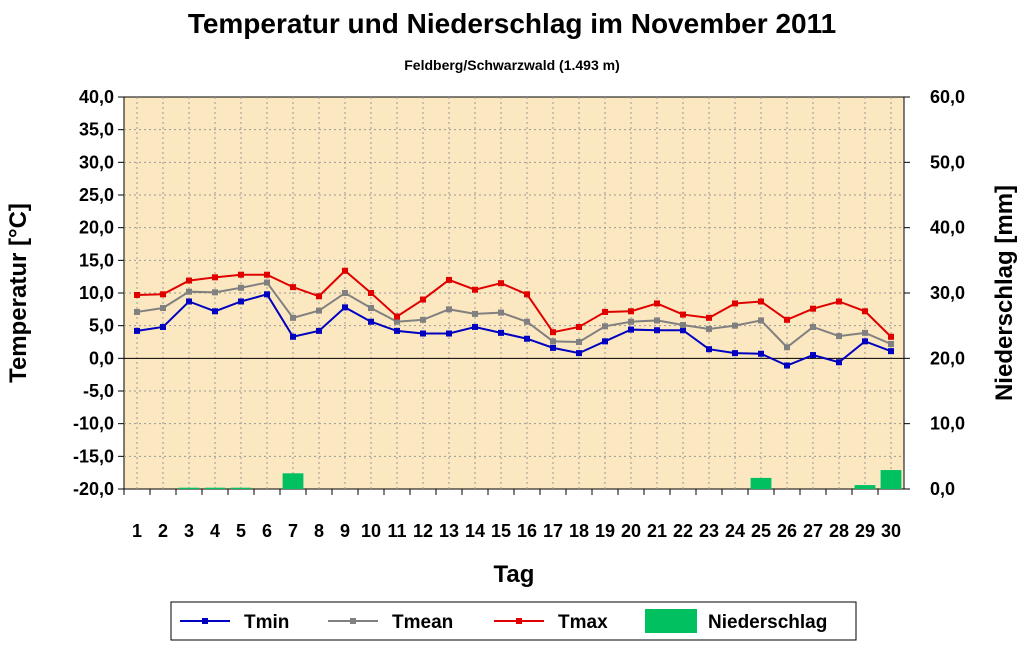 The image size is (1024, 650). I want to click on right-tick-label: 30,0, so click(947, 293).